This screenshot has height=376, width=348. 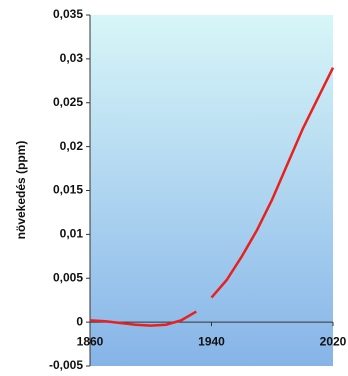 I want to click on y-tick-label: 0,025, so click(x=68, y=102).